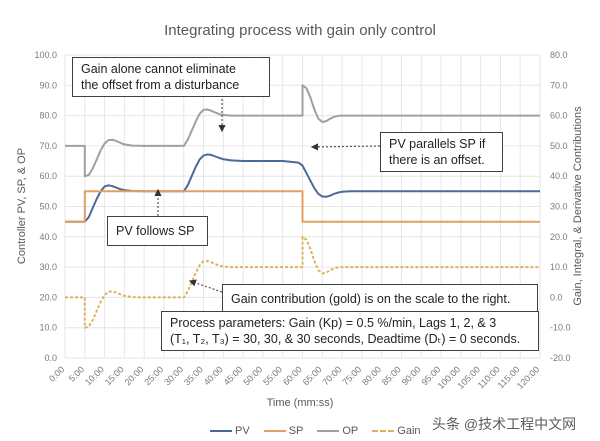  What do you see at coordinates (274, 431) in the screenshot?
I see `legend-swatch-sp` at bounding box center [274, 431].